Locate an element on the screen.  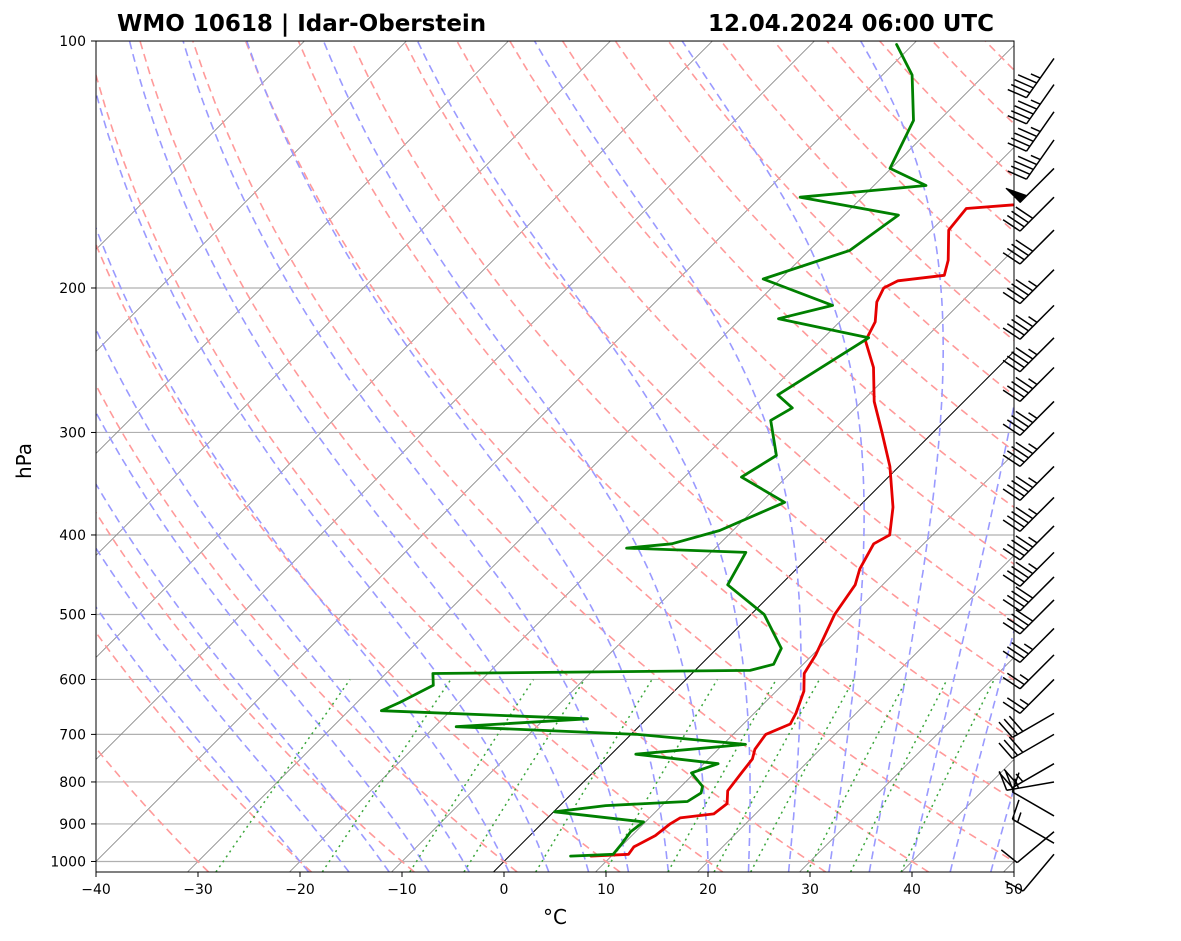
y-tick-label: 100 is located at coordinates (72, 42).